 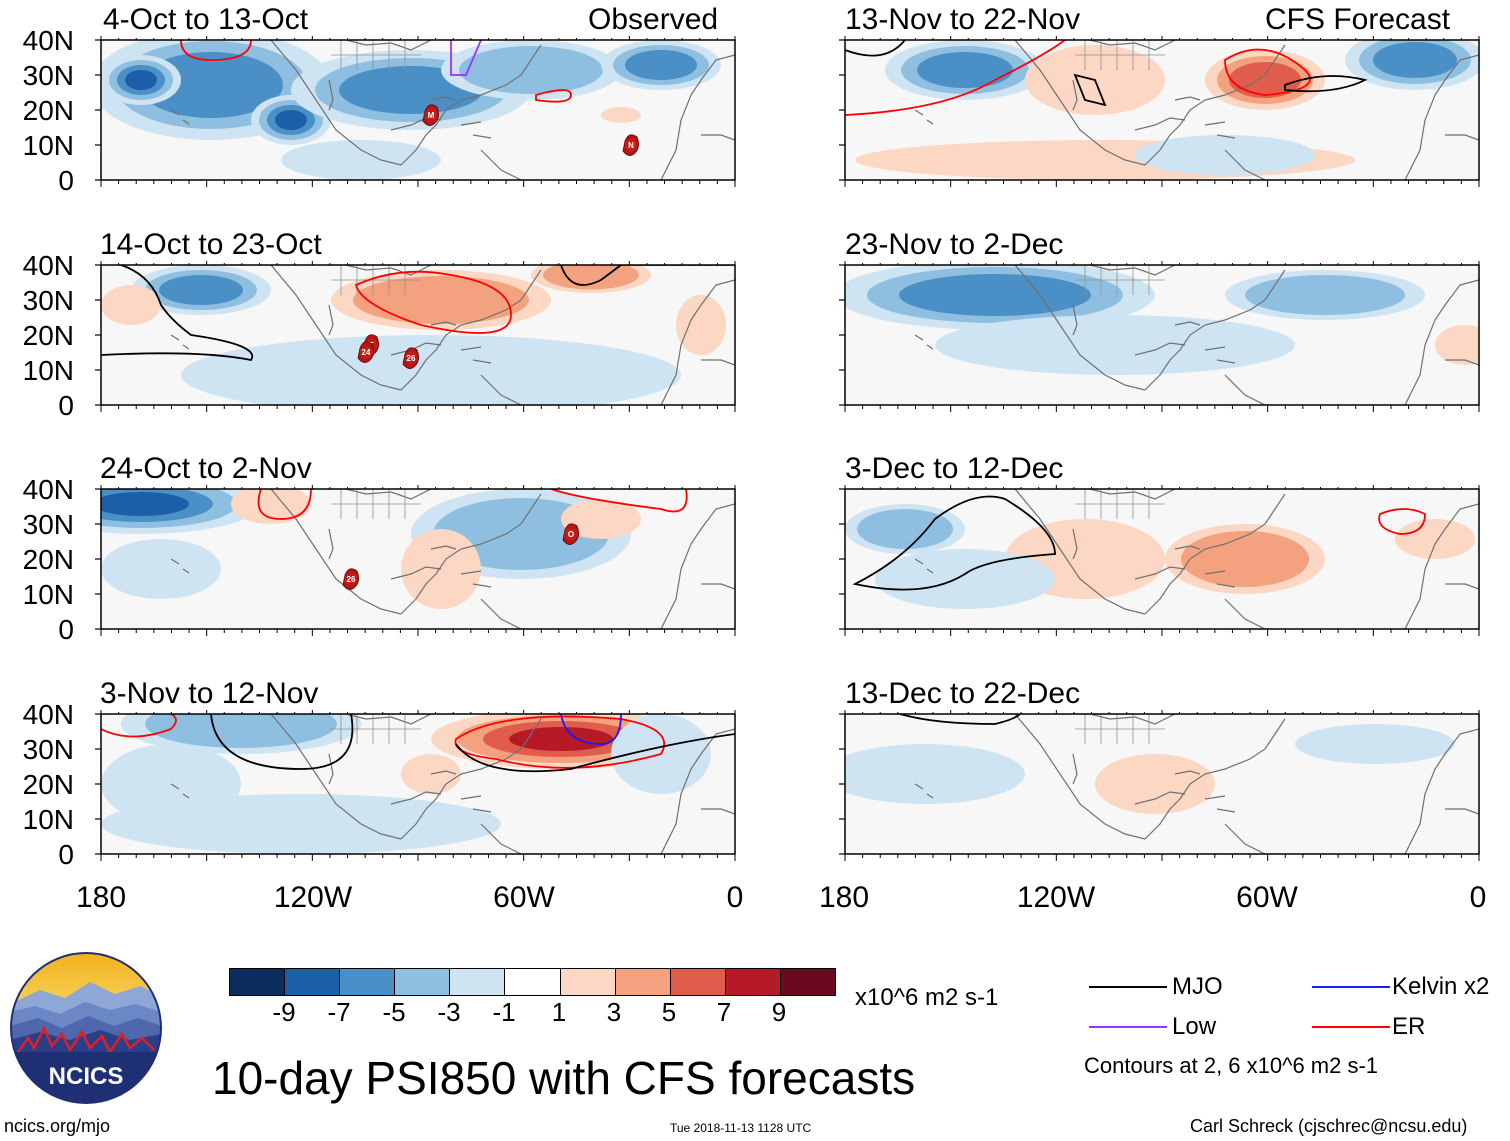 What do you see at coordinates (415, 111) in the screenshot?
I see `map-panel: MN` at bounding box center [415, 111].